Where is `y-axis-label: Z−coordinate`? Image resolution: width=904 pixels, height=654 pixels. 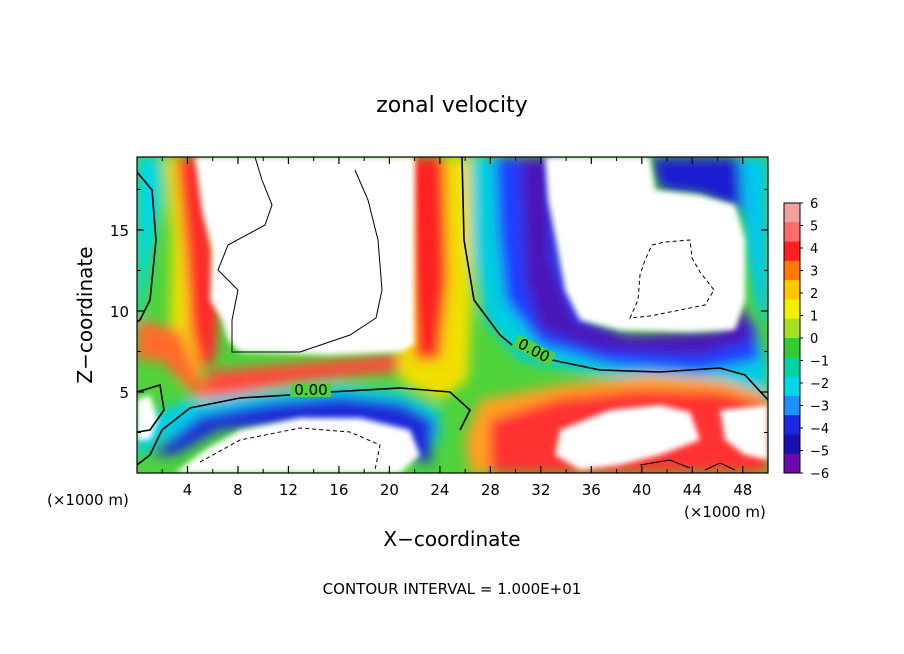
y-axis-label: Z−coordinate is located at coordinates (85, 314).